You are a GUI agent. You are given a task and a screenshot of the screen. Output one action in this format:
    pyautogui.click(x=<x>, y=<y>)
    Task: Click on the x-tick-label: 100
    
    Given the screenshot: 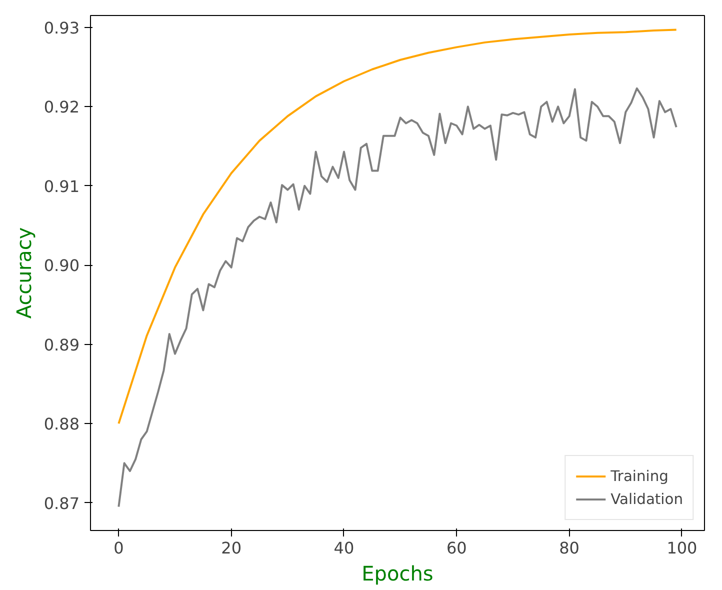 What is the action you would take?
    pyautogui.click(x=682, y=548)
    